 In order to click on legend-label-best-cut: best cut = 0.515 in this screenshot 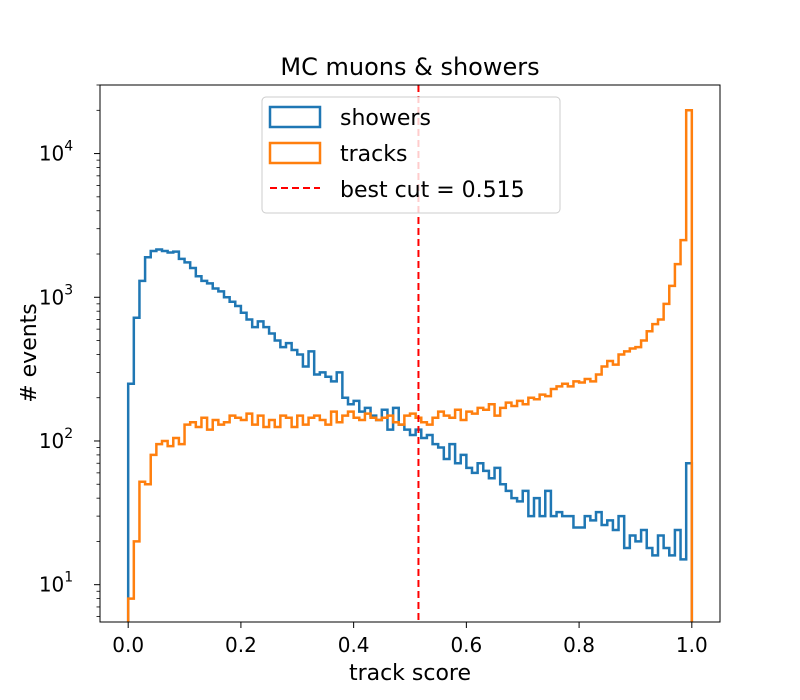, I will do `click(432, 190)`.